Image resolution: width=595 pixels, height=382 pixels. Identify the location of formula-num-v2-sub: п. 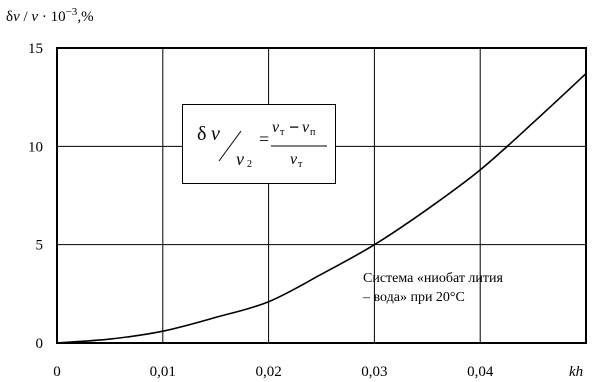
(313, 132).